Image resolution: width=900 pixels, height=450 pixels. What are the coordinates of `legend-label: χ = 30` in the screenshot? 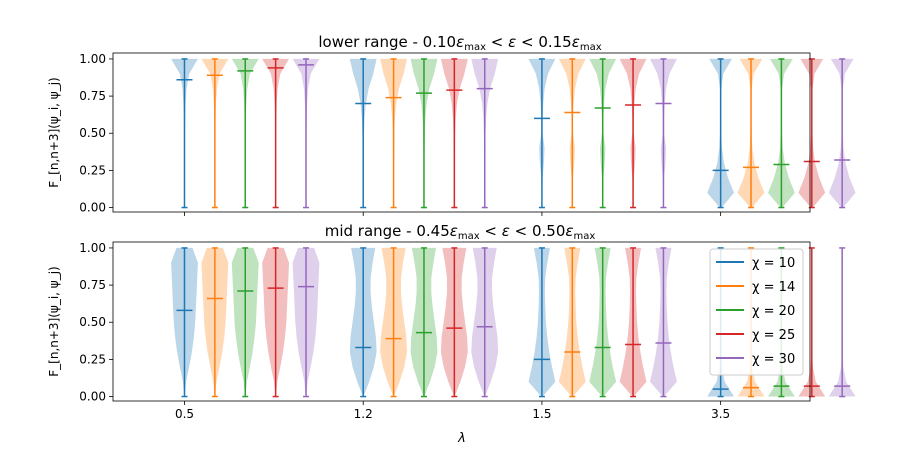 It's located at (773, 359).